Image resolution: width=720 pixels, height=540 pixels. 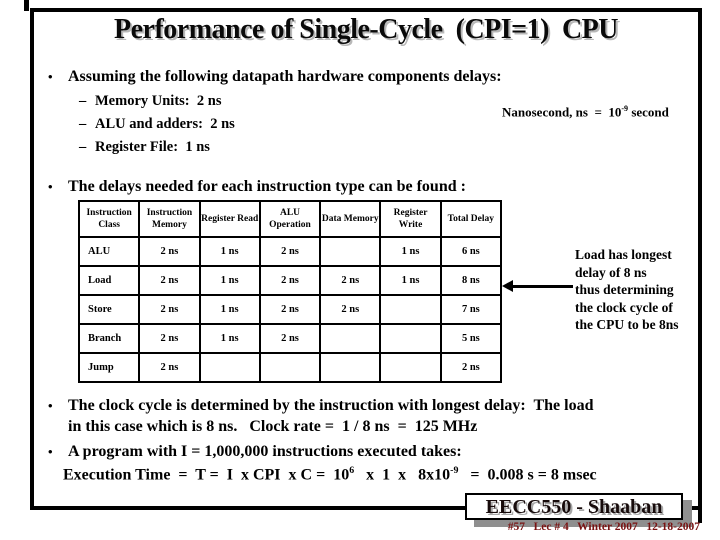 What do you see at coordinates (109, 251) in the screenshot?
I see `row-label: ALU` at bounding box center [109, 251].